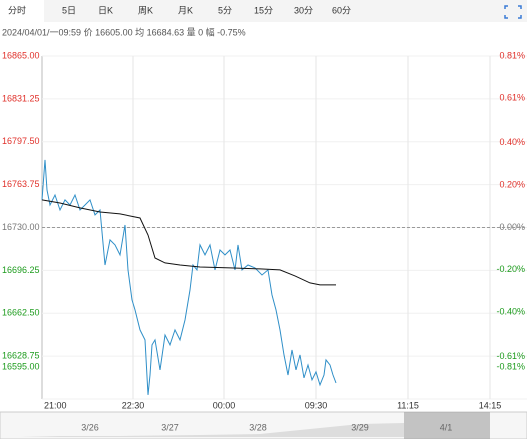  I want to click on tabs: 分时 5日 日K 周K 月K 5分 15分 30分 60分, so click(179, 9).